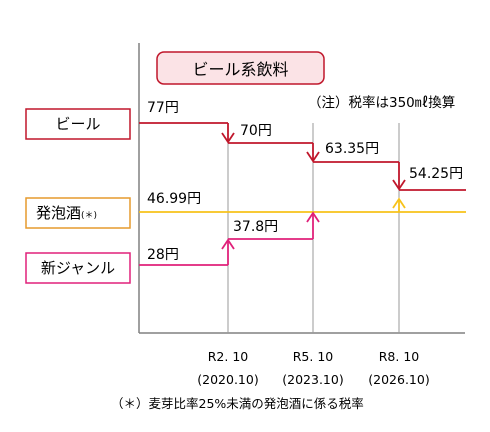  Describe the element at coordinates (313, 356) in the screenshot. I see `x-tick-1: R5. 10` at that location.